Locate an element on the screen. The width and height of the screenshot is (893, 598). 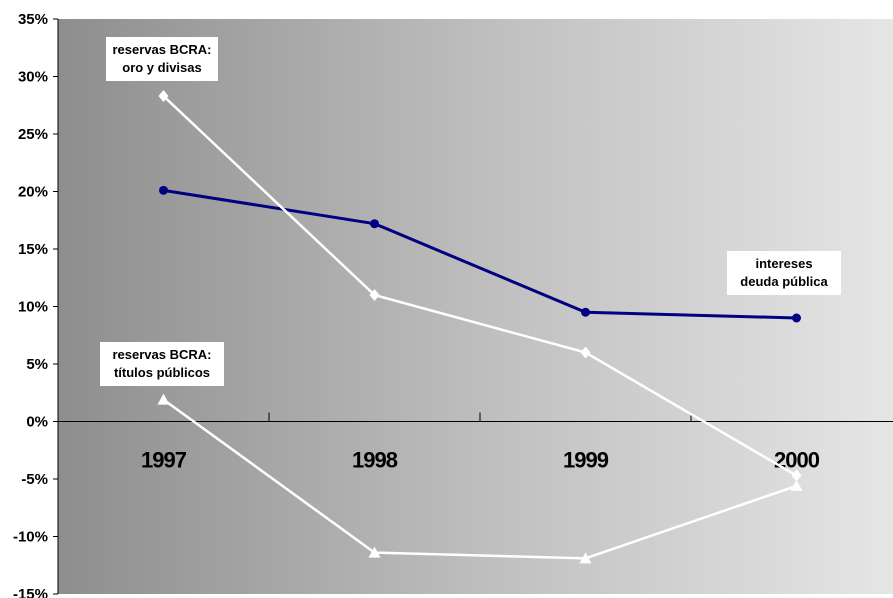
y-tick-label: 15% is located at coordinates (33, 249).